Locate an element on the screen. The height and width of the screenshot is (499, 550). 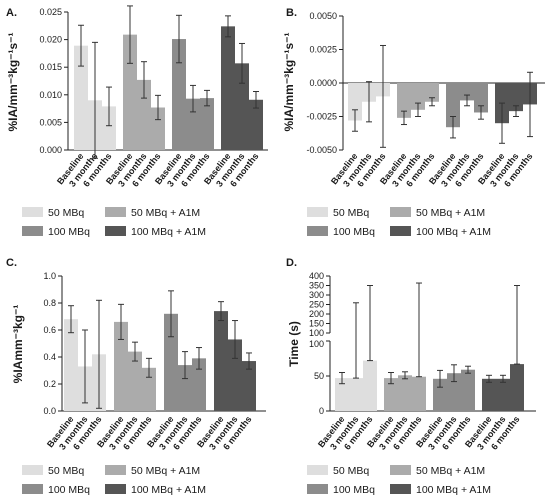
y-tick-label: 0.8 is located at coordinates (49, 303).